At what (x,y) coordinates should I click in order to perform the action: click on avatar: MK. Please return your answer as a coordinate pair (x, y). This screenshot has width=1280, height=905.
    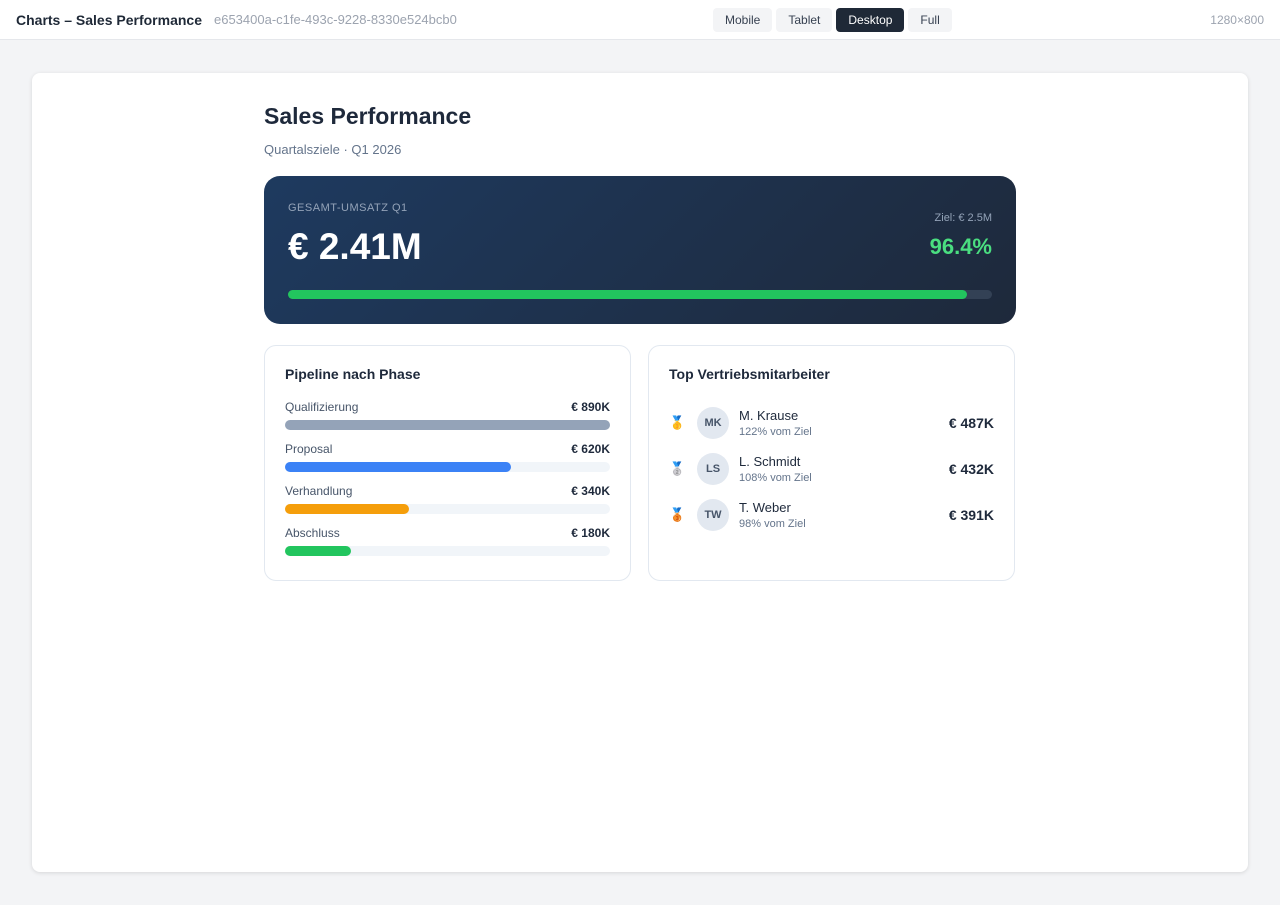
    Looking at the image, I should click on (713, 423).